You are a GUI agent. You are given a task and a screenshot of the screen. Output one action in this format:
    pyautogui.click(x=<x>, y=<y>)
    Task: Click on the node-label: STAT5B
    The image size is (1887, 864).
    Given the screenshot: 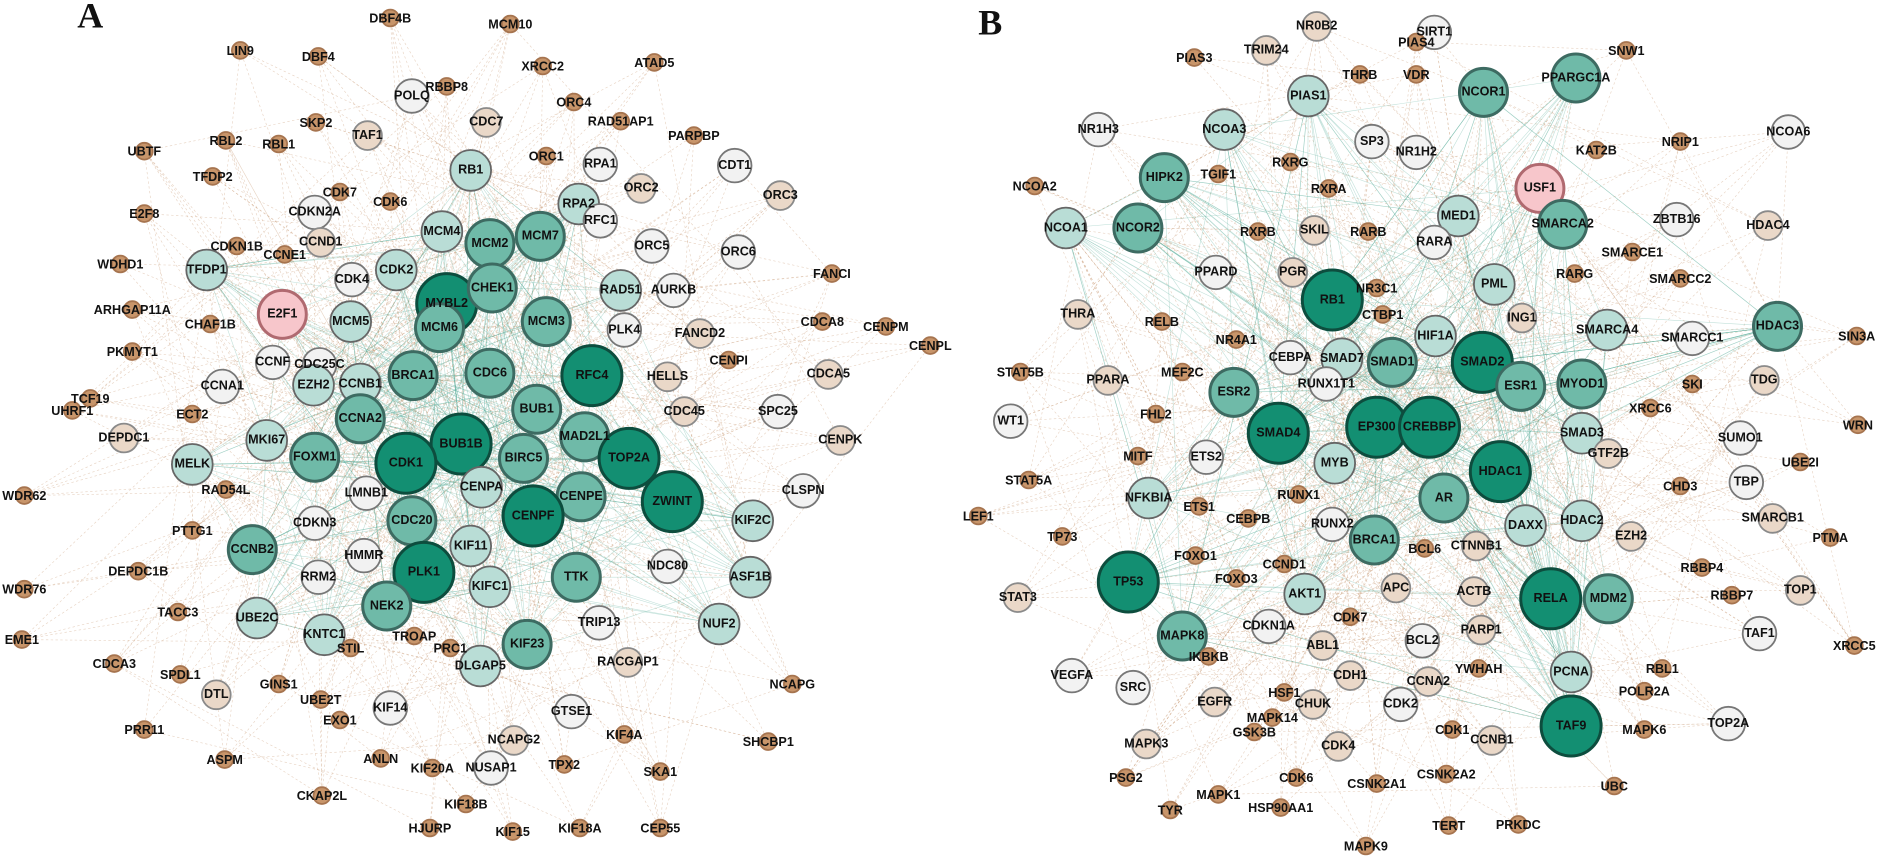 What is the action you would take?
    pyautogui.click(x=1020, y=373)
    